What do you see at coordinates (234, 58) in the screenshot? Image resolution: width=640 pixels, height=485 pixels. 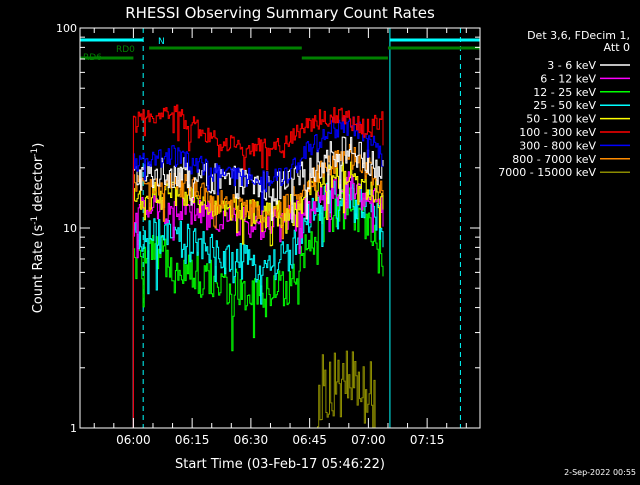 I see `flag-rd6: RD6` at bounding box center [234, 58].